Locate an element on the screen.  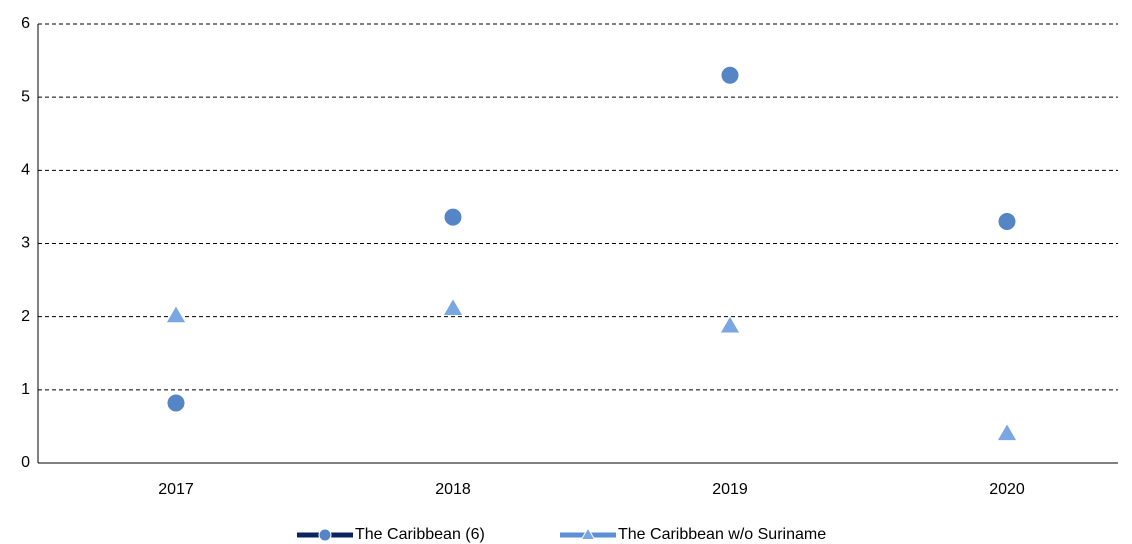
x-tick-label: 2019 is located at coordinates (730, 489).